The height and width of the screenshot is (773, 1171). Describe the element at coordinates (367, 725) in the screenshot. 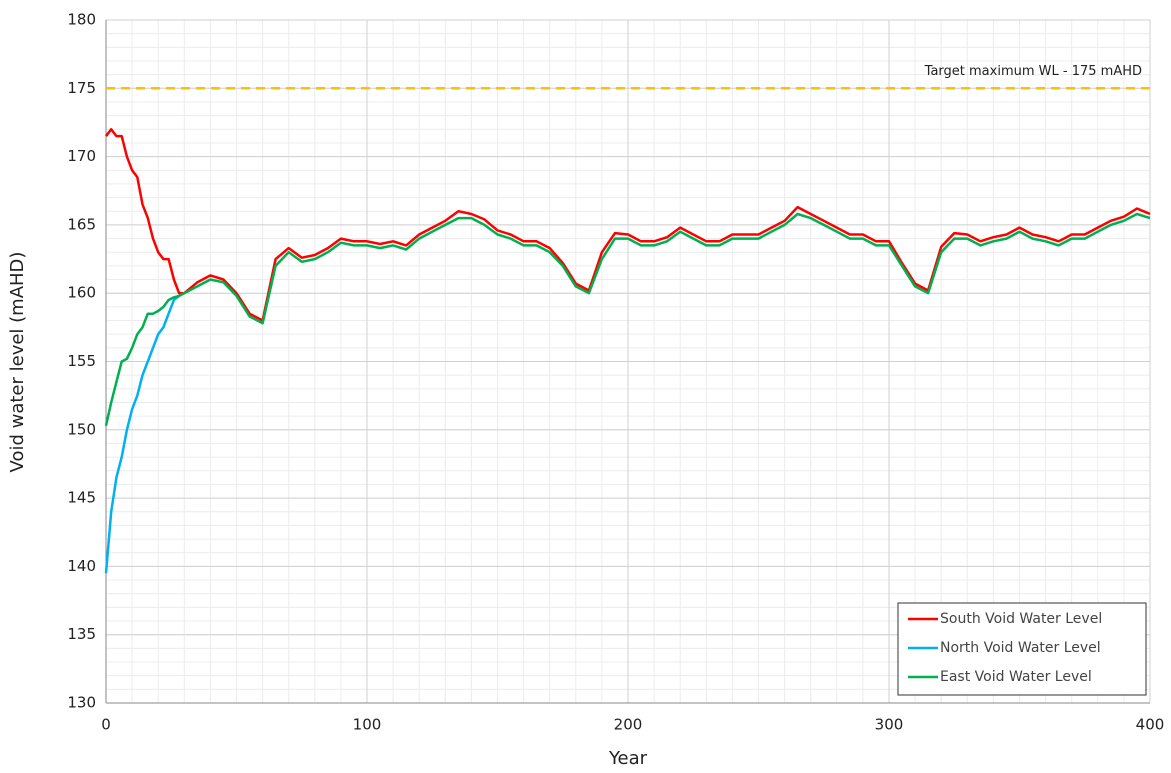

I see `x-tick-label: 100` at that location.